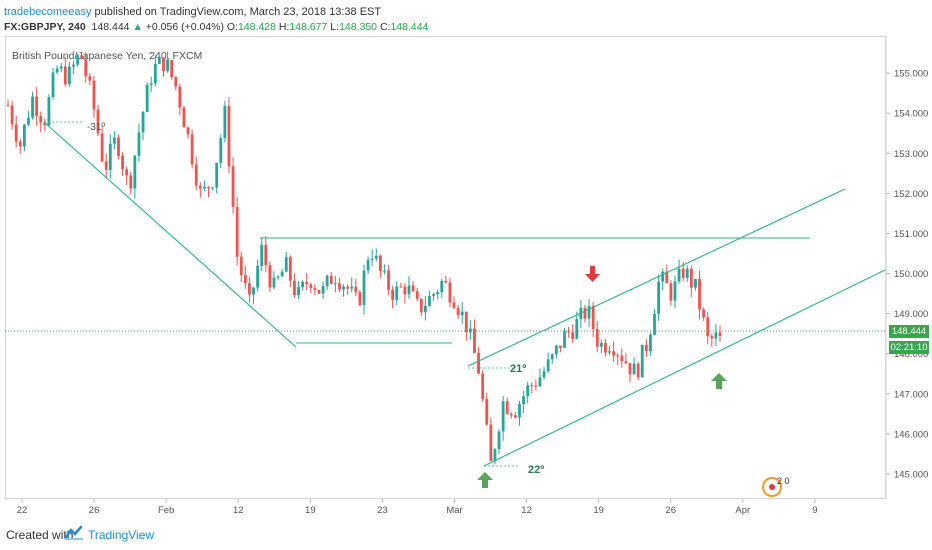 The width and height of the screenshot is (932, 550). Describe the element at coordinates (592, 274) in the screenshot. I see `arrow-down-icon` at that location.